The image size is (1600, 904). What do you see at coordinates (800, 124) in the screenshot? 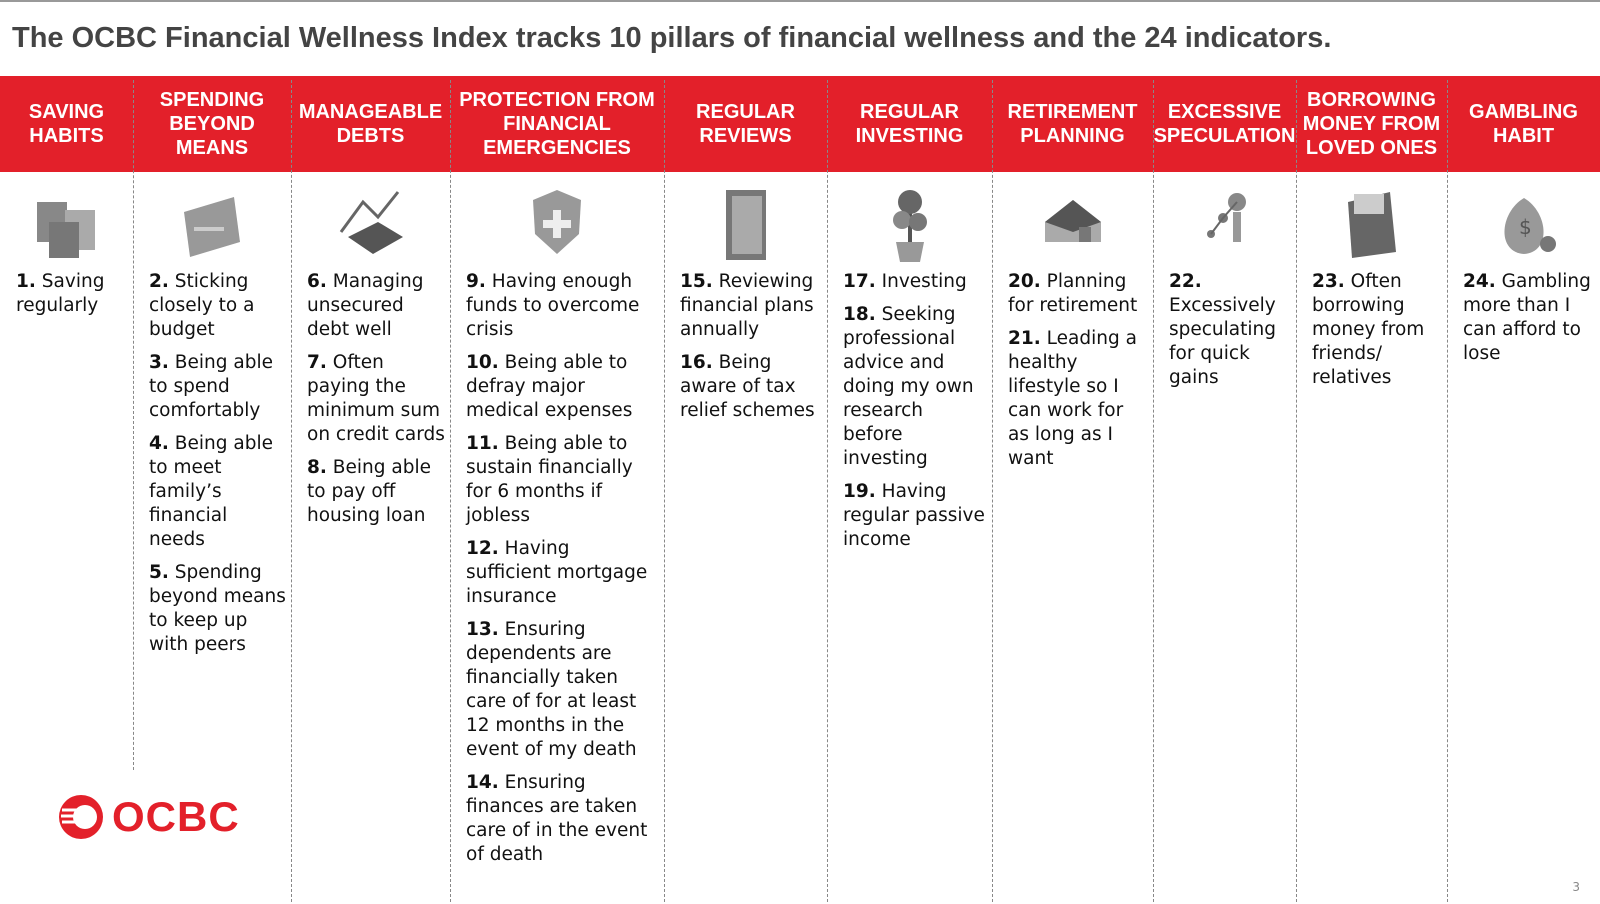
I see `header-band` at bounding box center [800, 124].